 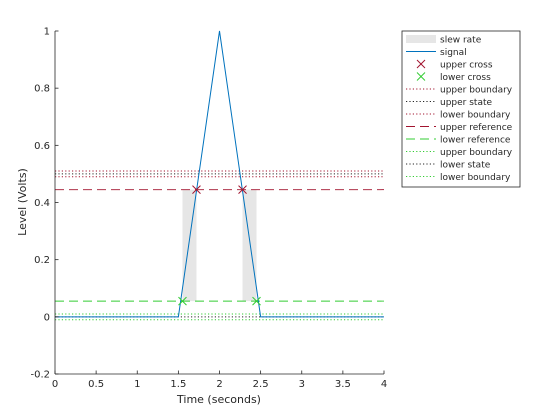 I want to click on y-tick-label-4: 0.6, so click(x=42, y=146).